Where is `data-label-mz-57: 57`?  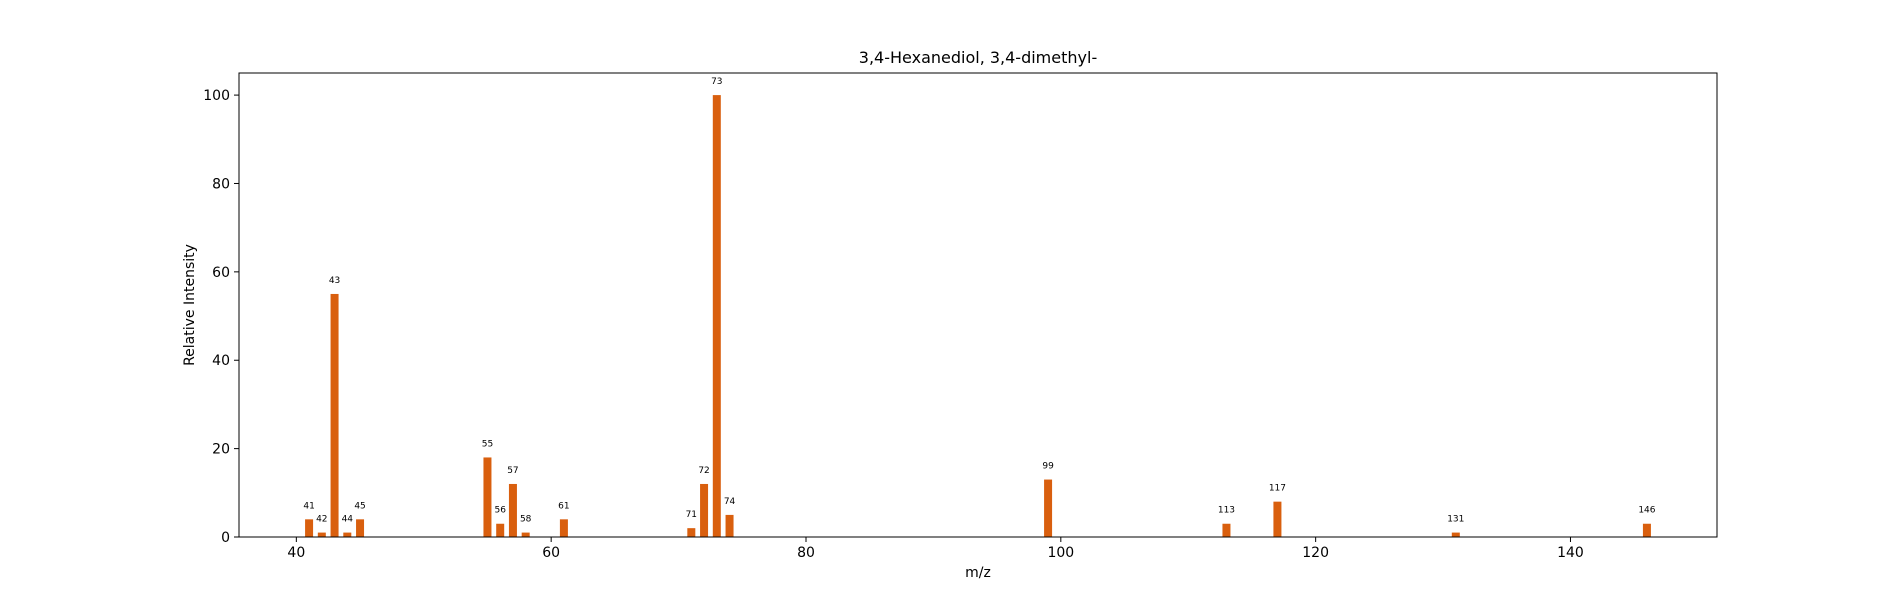
data-label-mz-57: 57 is located at coordinates (512, 471).